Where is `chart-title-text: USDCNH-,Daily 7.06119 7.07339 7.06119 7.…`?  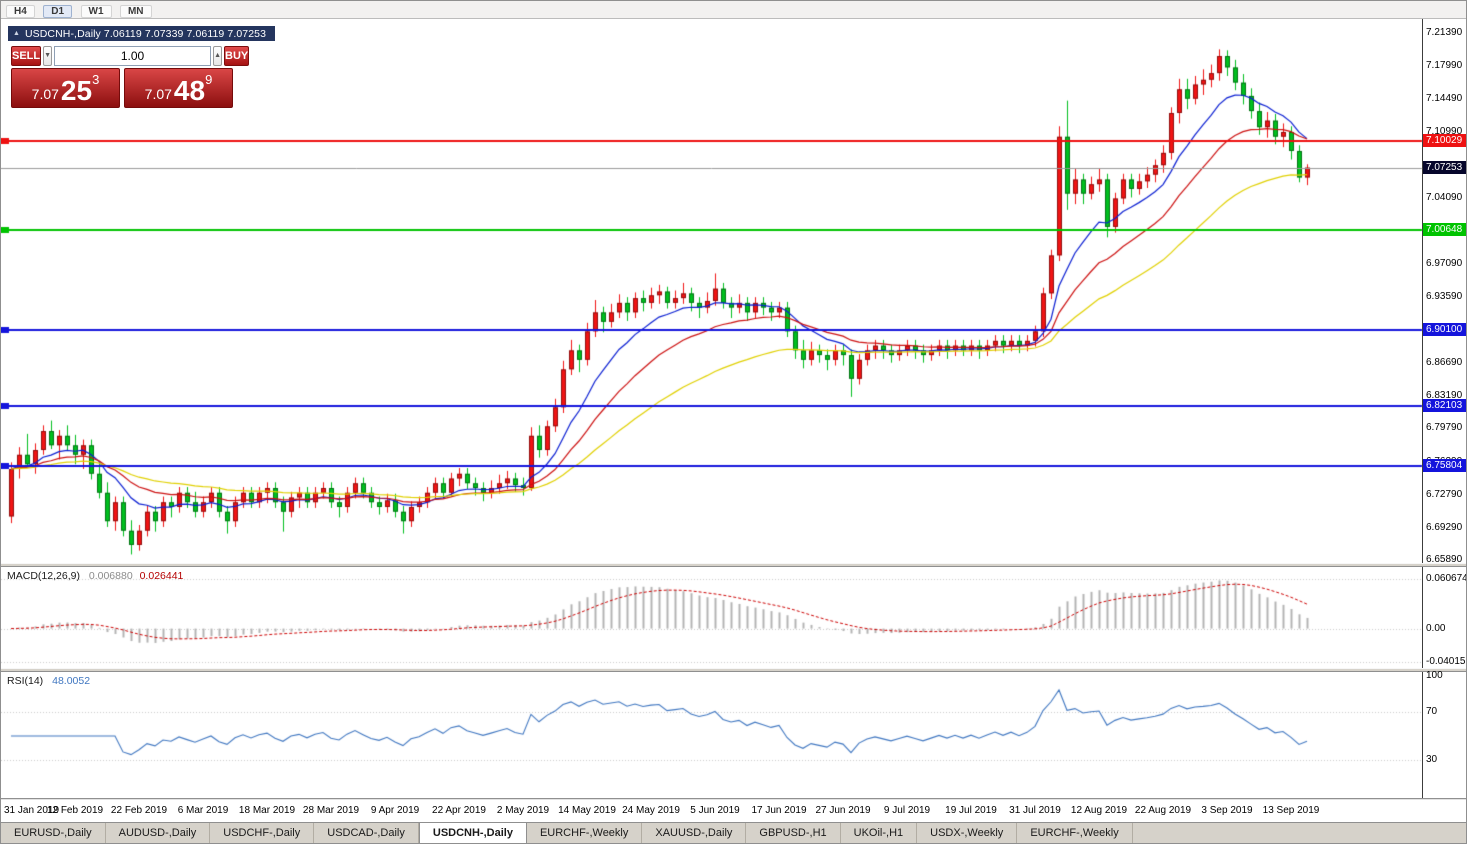
chart-title-text: USDCNH-,Daily 7.06119 7.07339 7.06119 7.… is located at coordinates (145, 33).